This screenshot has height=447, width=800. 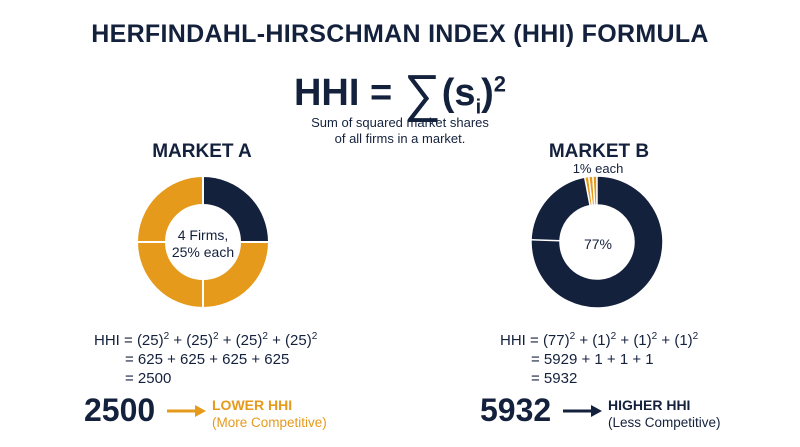 What do you see at coordinates (599, 151) in the screenshot?
I see `market-b-title: MARKET B` at bounding box center [599, 151].